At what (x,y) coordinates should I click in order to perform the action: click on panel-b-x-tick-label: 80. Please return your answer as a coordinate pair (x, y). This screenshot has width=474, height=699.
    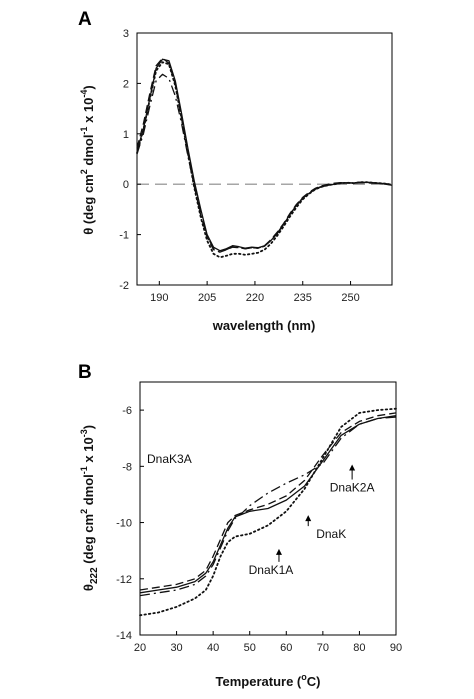
    Looking at the image, I should click on (359, 648).